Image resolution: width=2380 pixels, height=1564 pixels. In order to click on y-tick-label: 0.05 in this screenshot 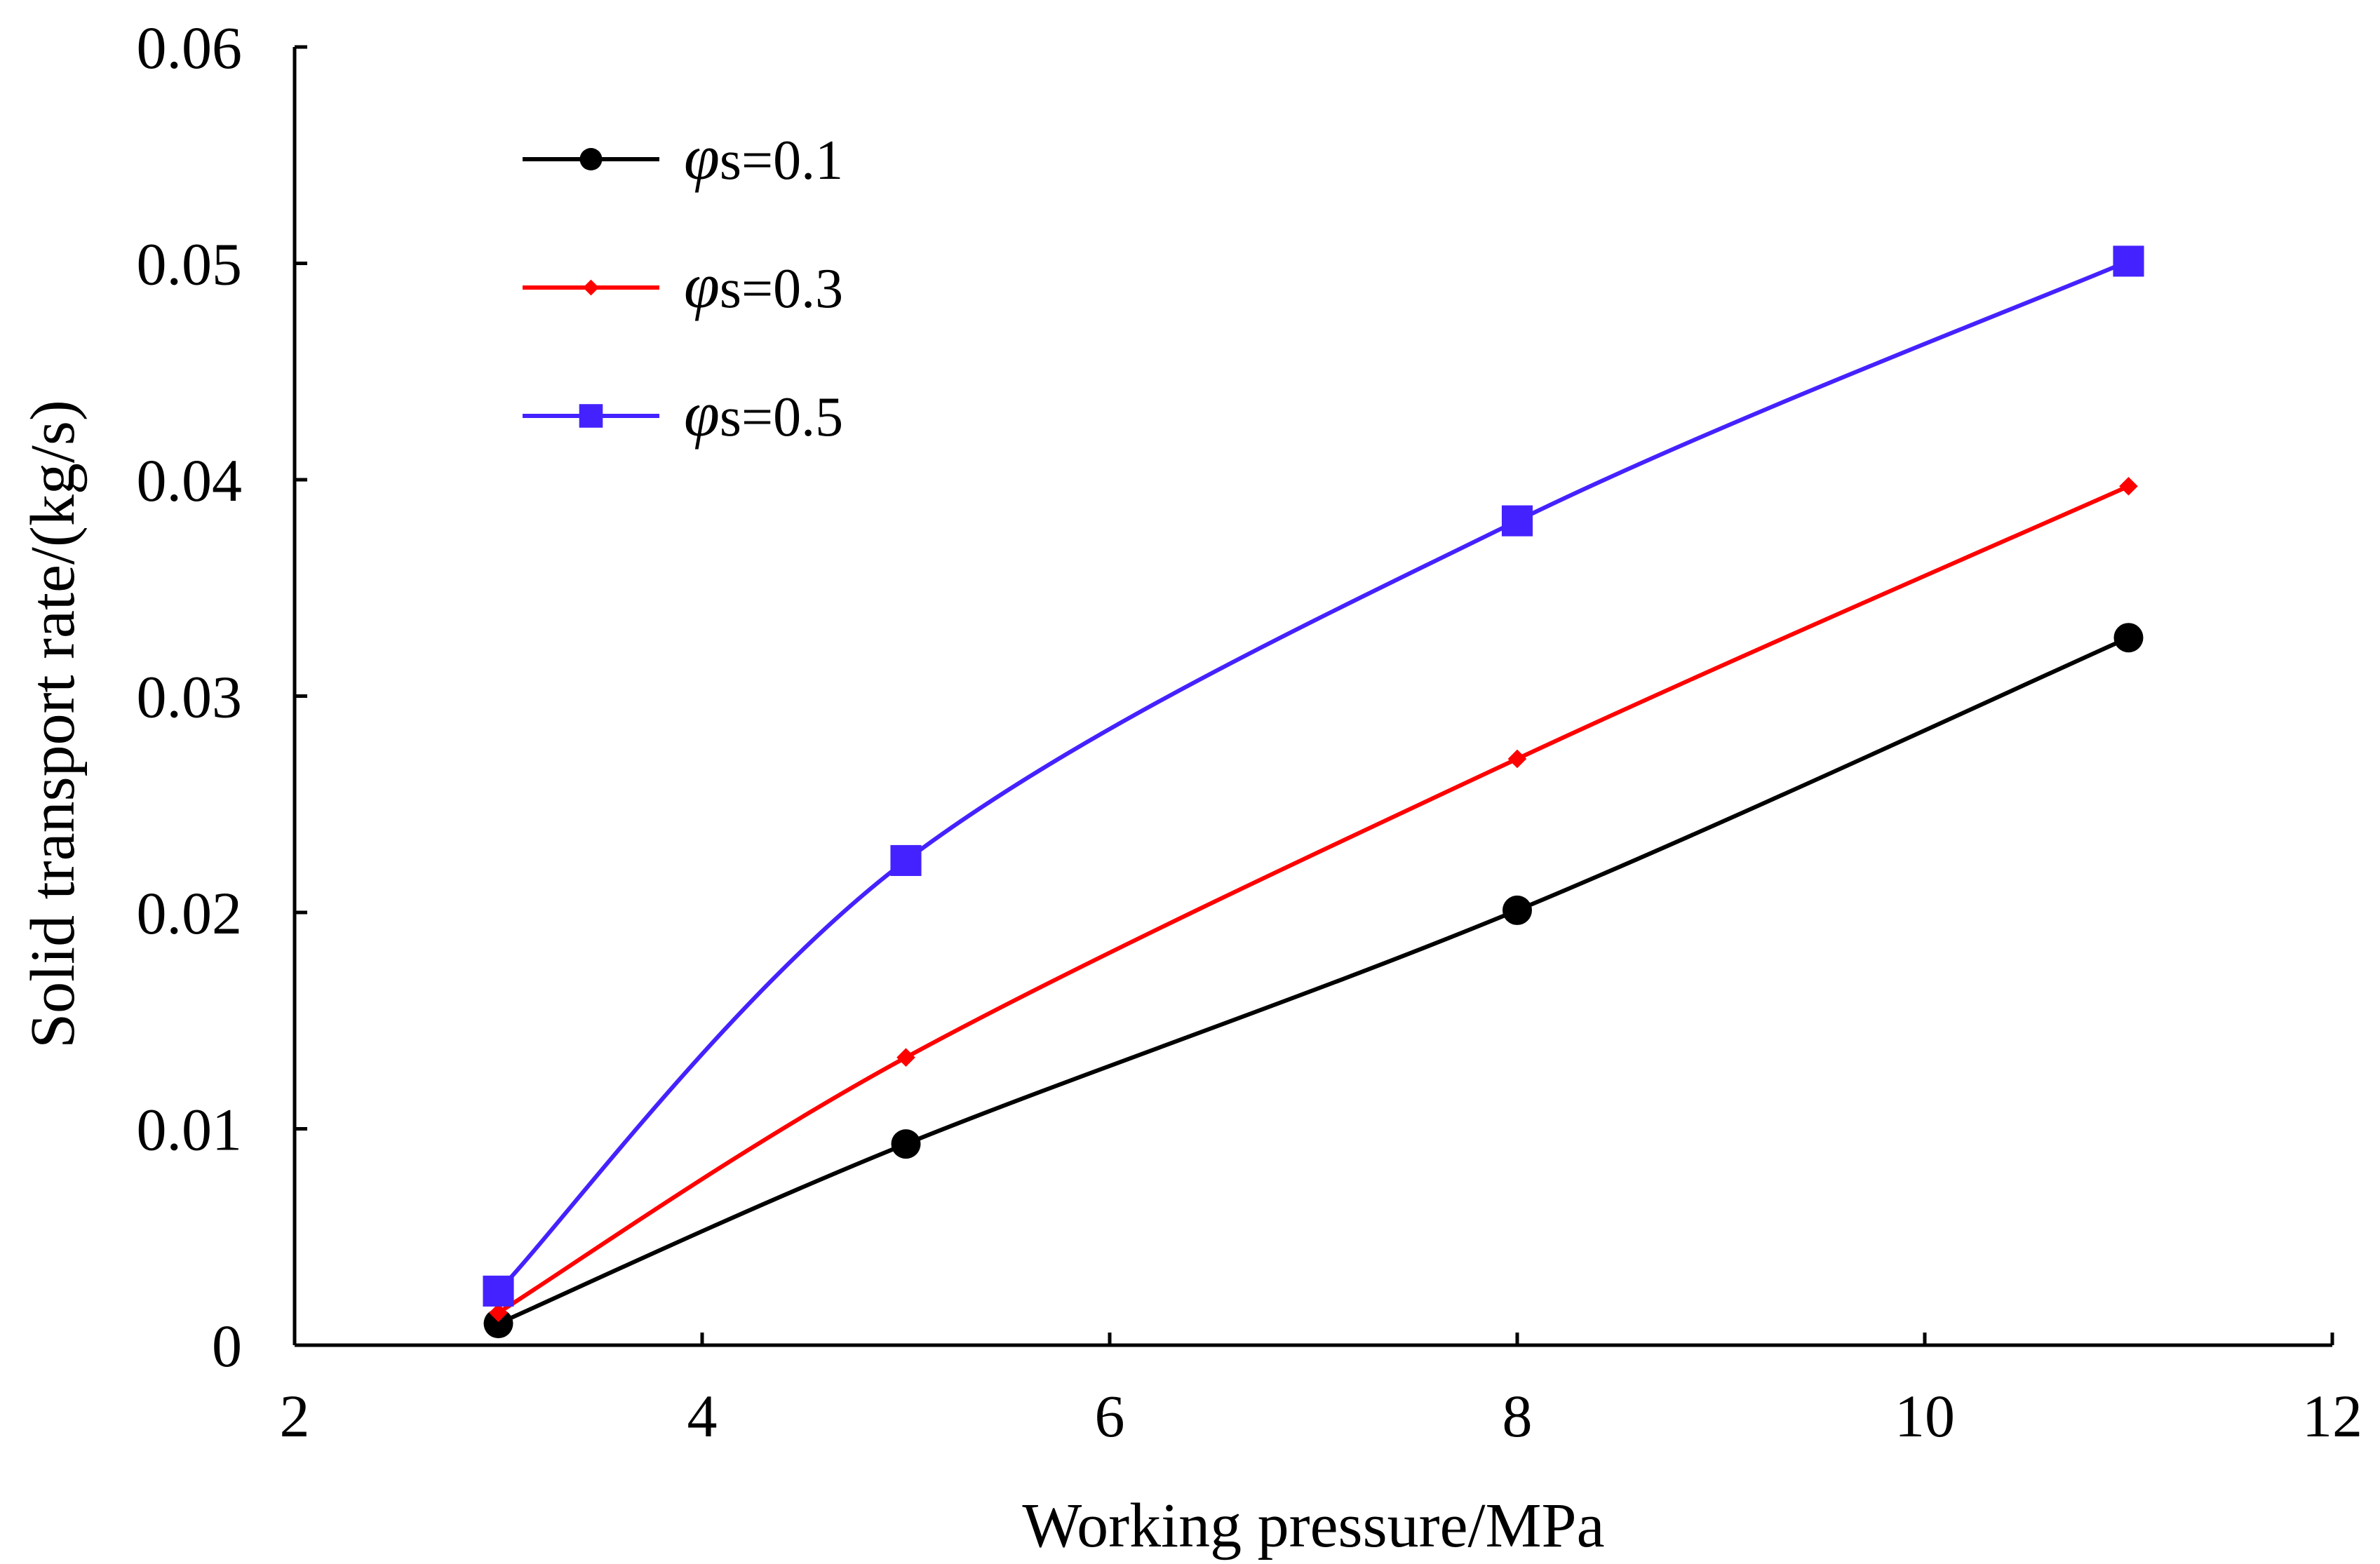, I will do `click(190, 264)`.